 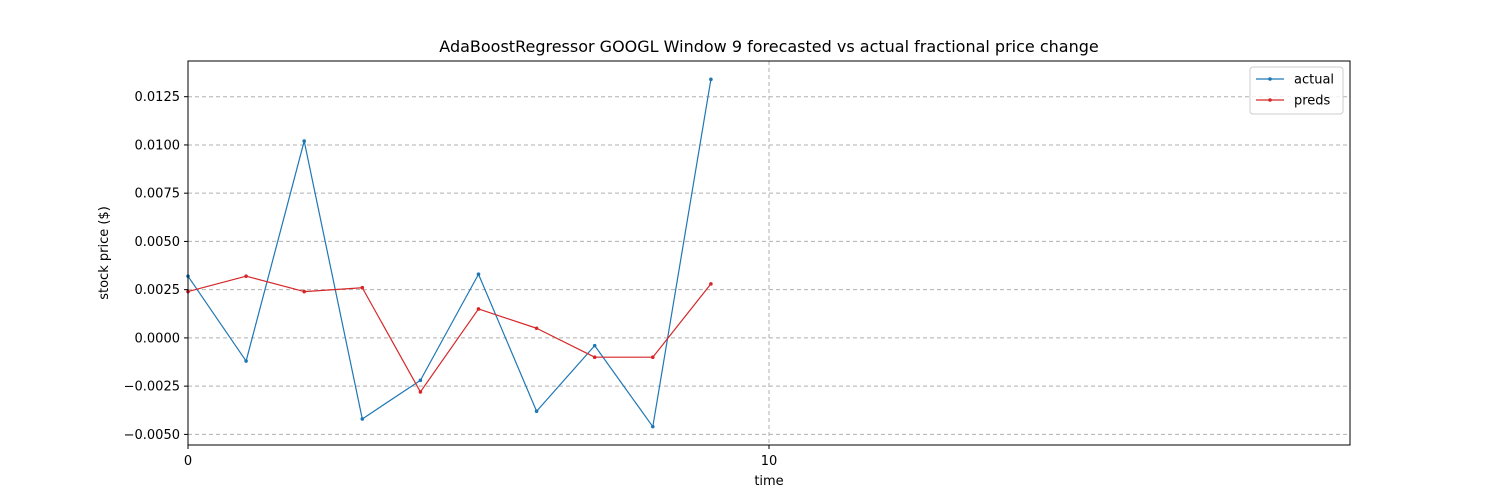 I want to click on legend: actual preds, so click(x=1296, y=90).